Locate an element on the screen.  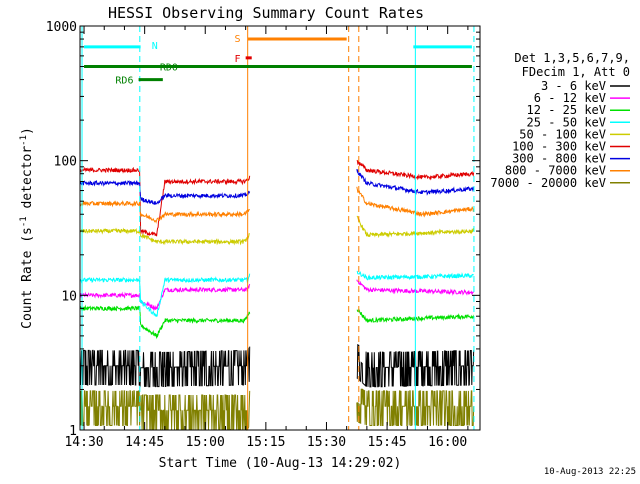
y-axis-label: Count Rate (s-1 detector-1) is located at coordinates (27, 228).